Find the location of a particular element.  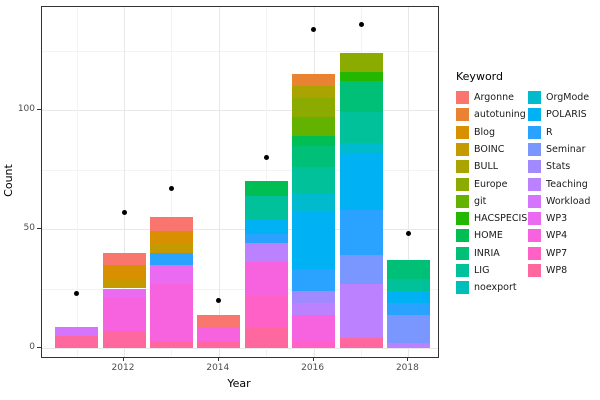

legend-item-autotuning: autotuning is located at coordinates (491, 115).